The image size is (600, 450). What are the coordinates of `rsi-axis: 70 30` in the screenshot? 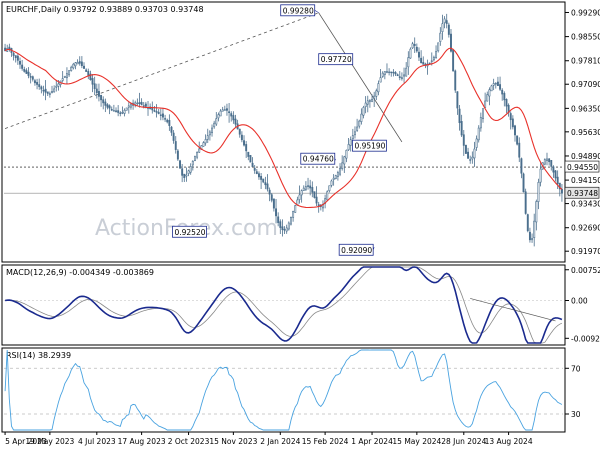 It's located at (292, 391).